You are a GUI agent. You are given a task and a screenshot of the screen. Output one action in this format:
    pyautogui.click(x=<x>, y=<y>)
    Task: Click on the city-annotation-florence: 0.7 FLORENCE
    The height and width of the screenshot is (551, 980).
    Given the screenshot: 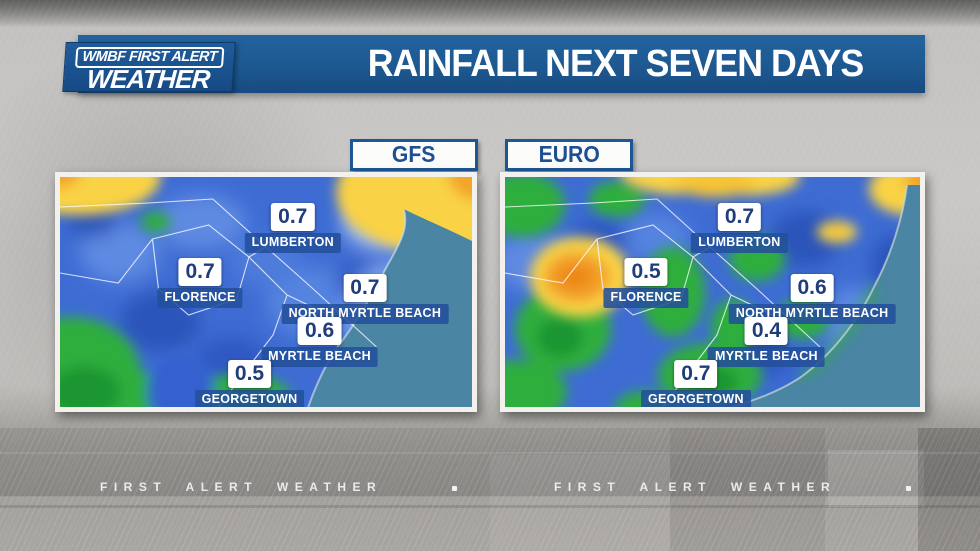 What is the action you would take?
    pyautogui.click(x=200, y=283)
    